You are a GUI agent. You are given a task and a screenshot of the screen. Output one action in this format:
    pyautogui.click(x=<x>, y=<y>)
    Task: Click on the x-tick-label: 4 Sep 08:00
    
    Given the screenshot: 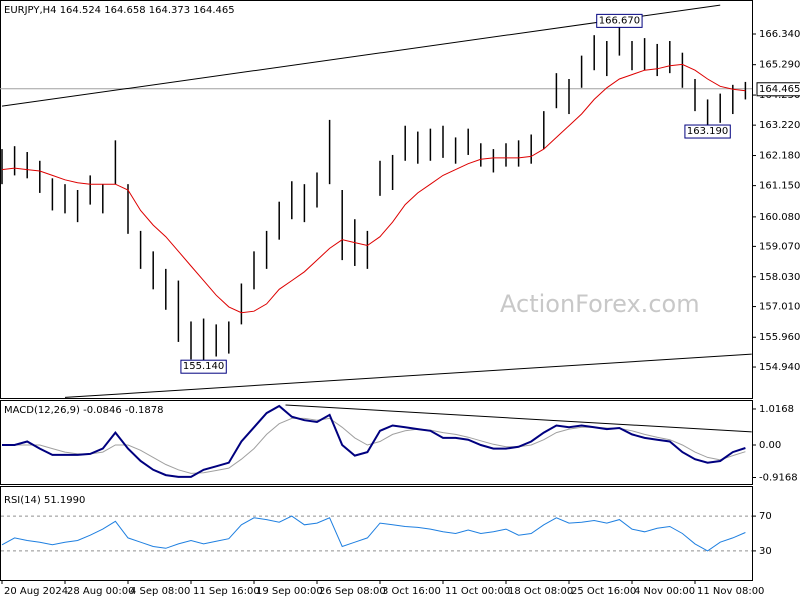 What is the action you would take?
    pyautogui.click(x=160, y=591)
    